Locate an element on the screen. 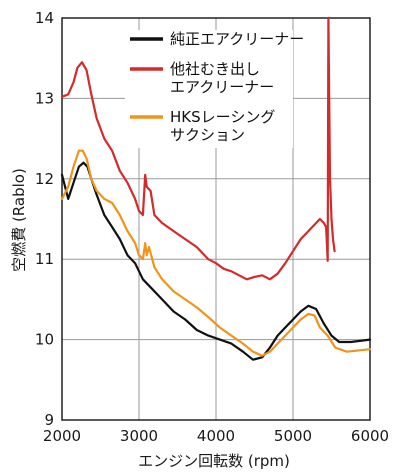  y-tick-label-2: 11 is located at coordinates (44, 259).